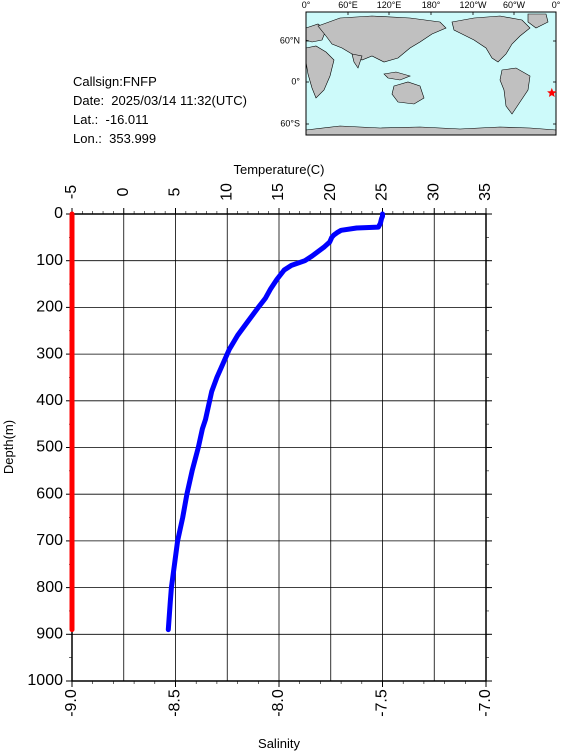  Describe the element at coordinates (49, 260) in the screenshot. I see `depth-tick-label: 100` at that location.